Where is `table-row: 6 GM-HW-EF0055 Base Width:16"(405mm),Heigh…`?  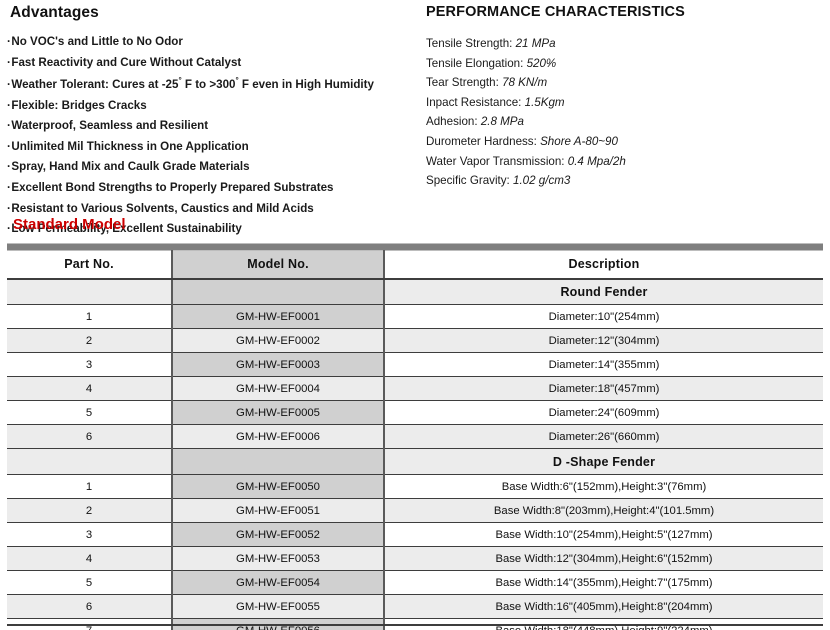
table-row: 6 GM-HW-EF0055 Base Width:16"(405mm),Heigh… is located at coordinates (415, 606).